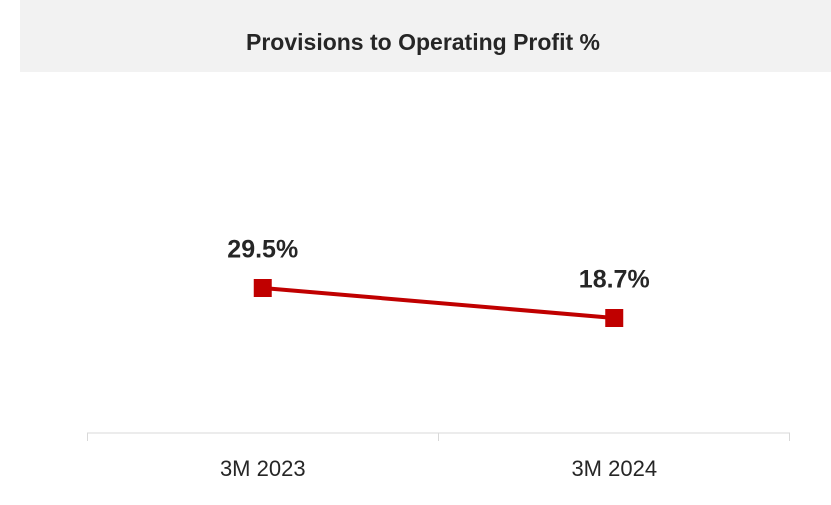 The width and height of the screenshot is (831, 505). I want to click on x-tick-label: 3M 2023, so click(263, 468).